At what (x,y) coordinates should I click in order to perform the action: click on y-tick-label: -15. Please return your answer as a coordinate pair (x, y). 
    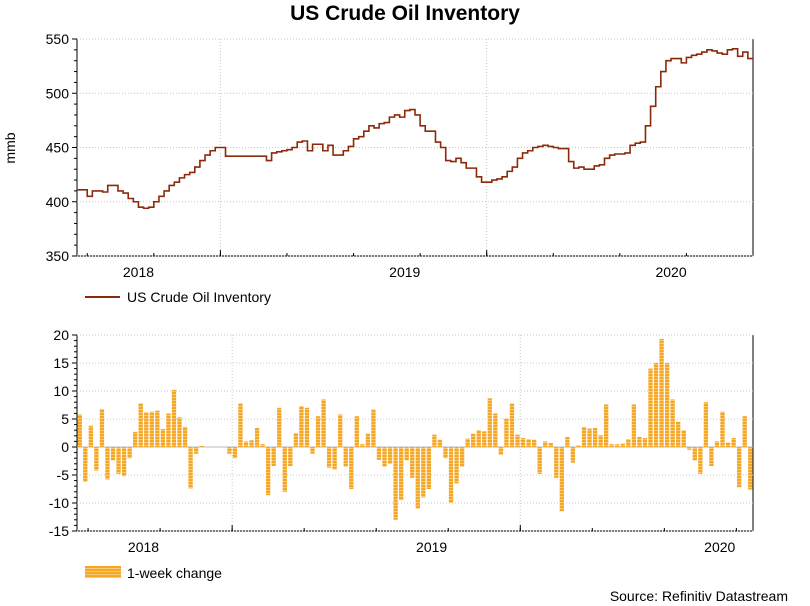
    Looking at the image, I should click on (59, 531).